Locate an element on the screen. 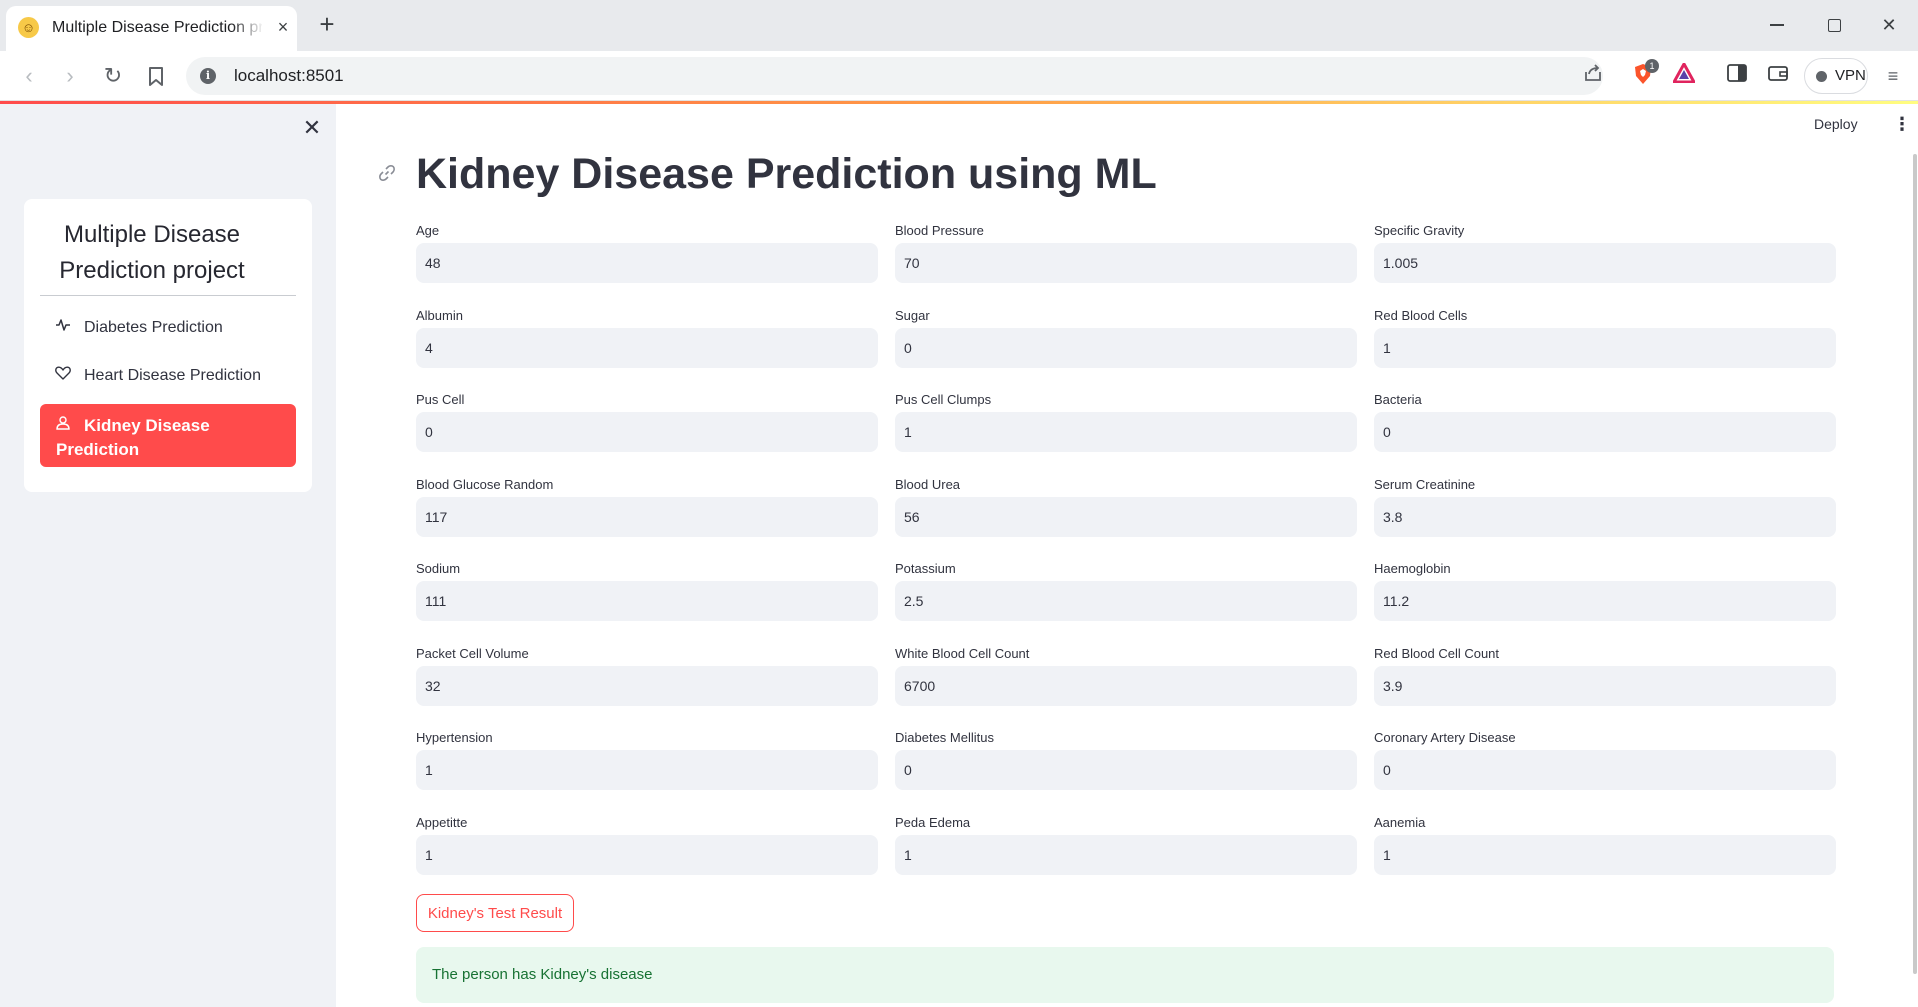 This screenshot has height=1007, width=1918. bookmark-icon is located at coordinates (156, 77).